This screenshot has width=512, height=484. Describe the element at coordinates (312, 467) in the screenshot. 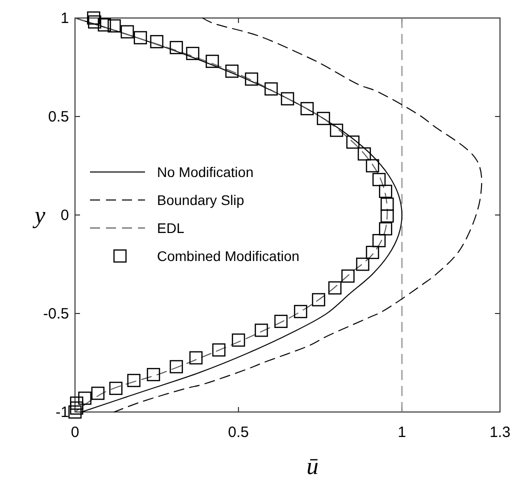

I see `x-axis-title: ū` at that location.